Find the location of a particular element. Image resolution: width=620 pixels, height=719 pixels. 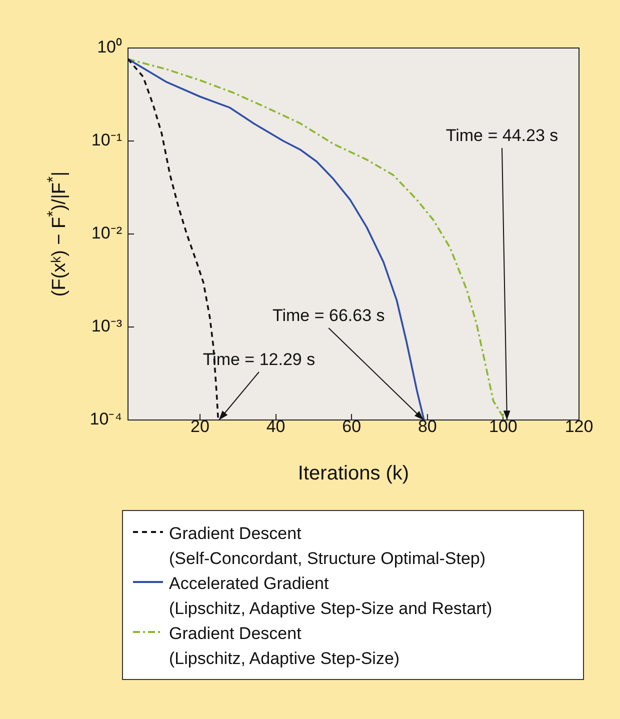

x-tick-label: 100 is located at coordinates (503, 426).